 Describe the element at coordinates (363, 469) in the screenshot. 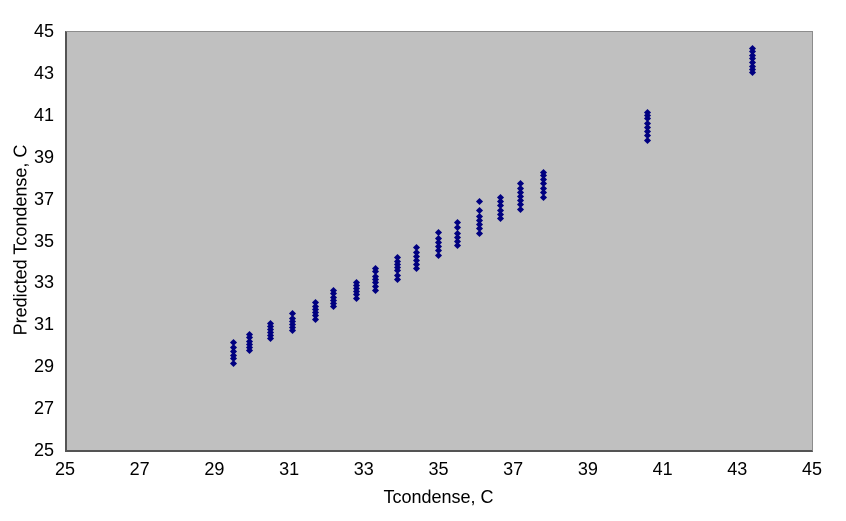

I see `x-tick-label: 33` at that location.